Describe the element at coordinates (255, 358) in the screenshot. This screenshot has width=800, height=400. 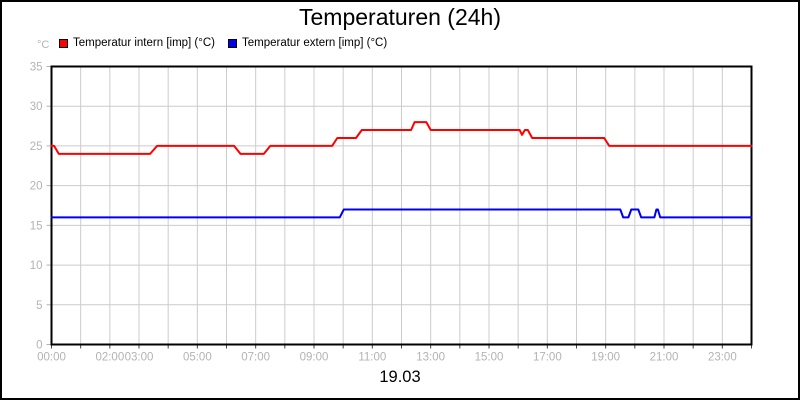
I see `svg-text: 07:00` at that location.